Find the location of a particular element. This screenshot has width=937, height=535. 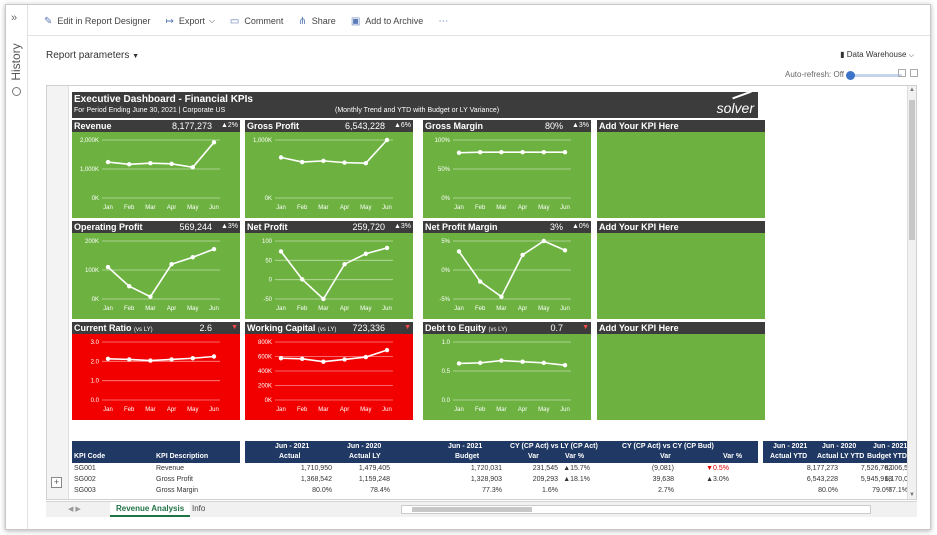

cell-d: 231,545 is located at coordinates (545, 468).